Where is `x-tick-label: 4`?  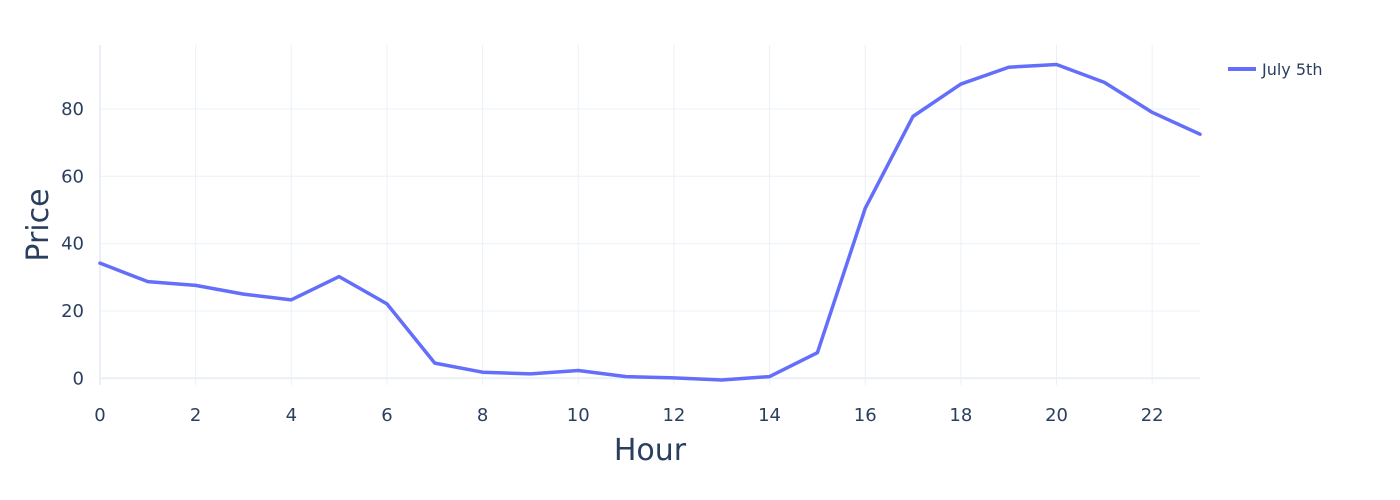
x-tick-label: 4 is located at coordinates (291, 415).